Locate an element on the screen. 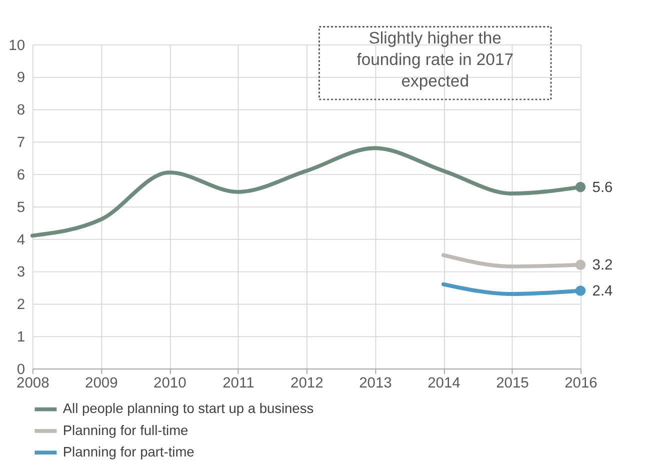 This screenshot has width=662, height=474. x-tick-label: 2016 is located at coordinates (581, 384).